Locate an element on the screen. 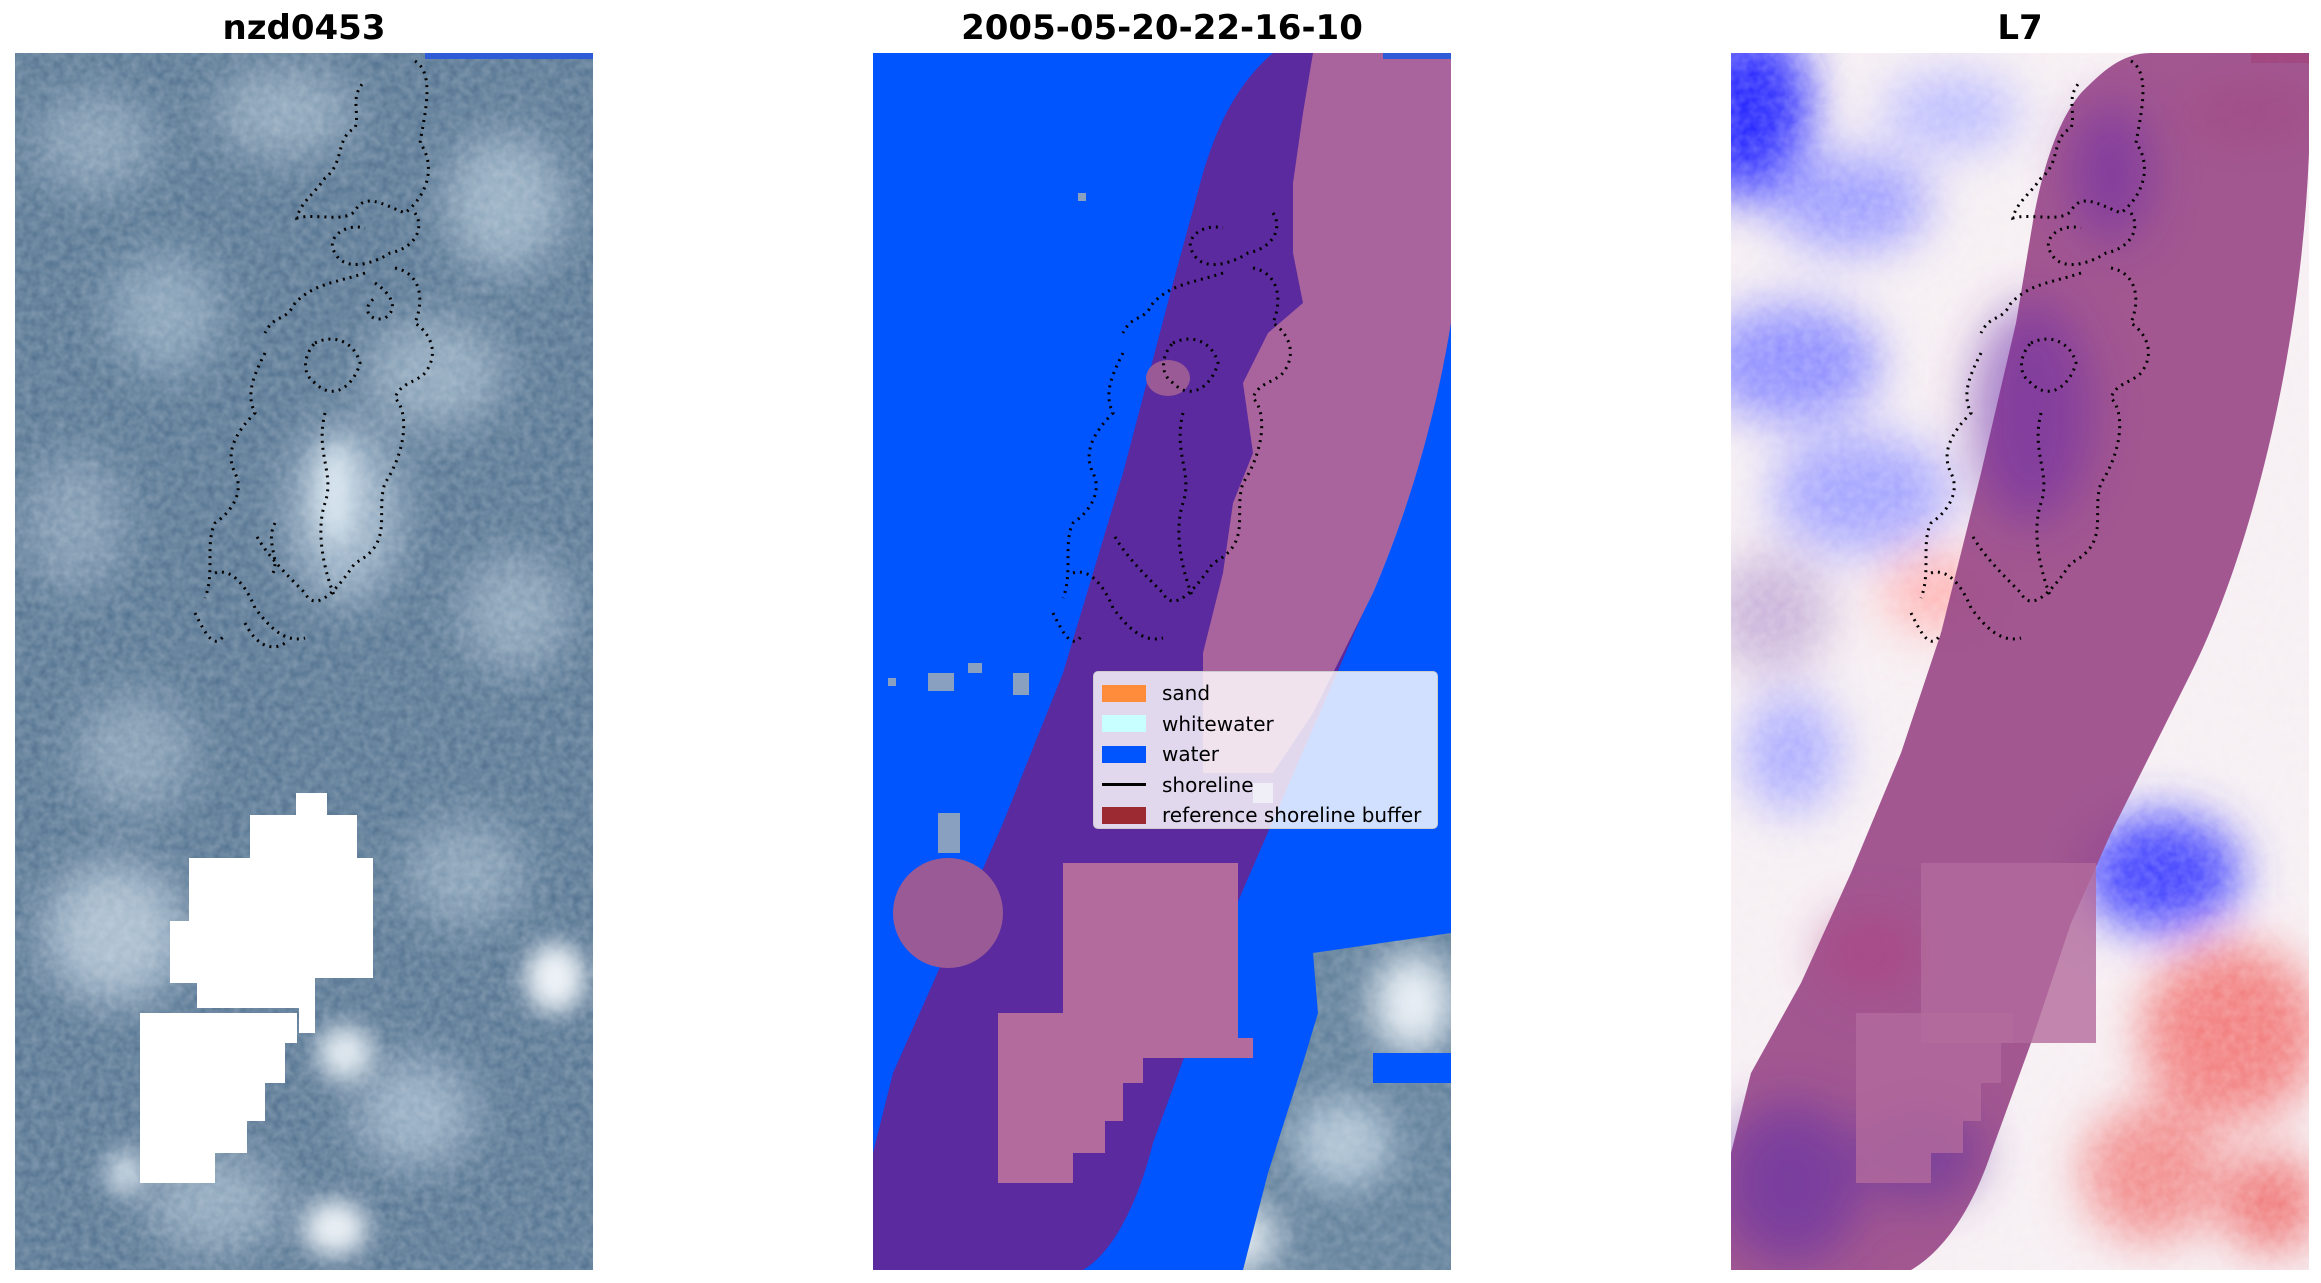 Image resolution: width=2321 pixels, height=1283 pixels. legend-item-reference-buffer: reference shoreline buffer is located at coordinates (1265, 815).